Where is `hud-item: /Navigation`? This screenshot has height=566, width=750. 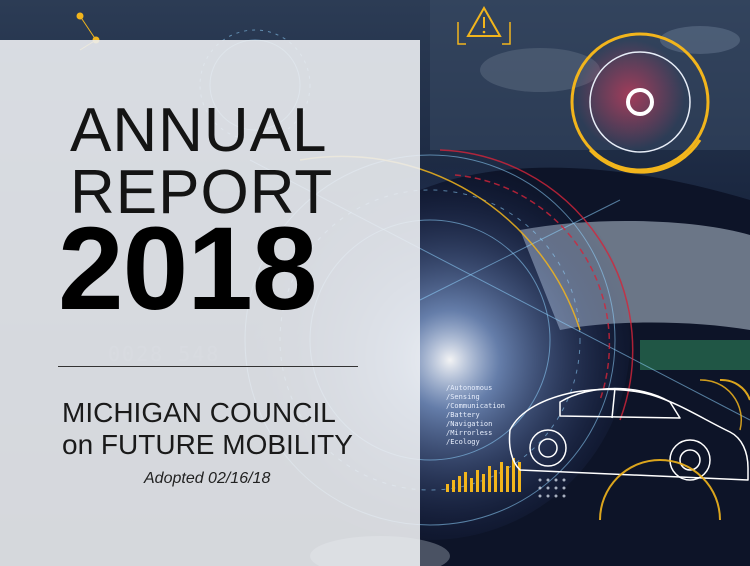 hud-item: /Navigation is located at coordinates (469, 424).